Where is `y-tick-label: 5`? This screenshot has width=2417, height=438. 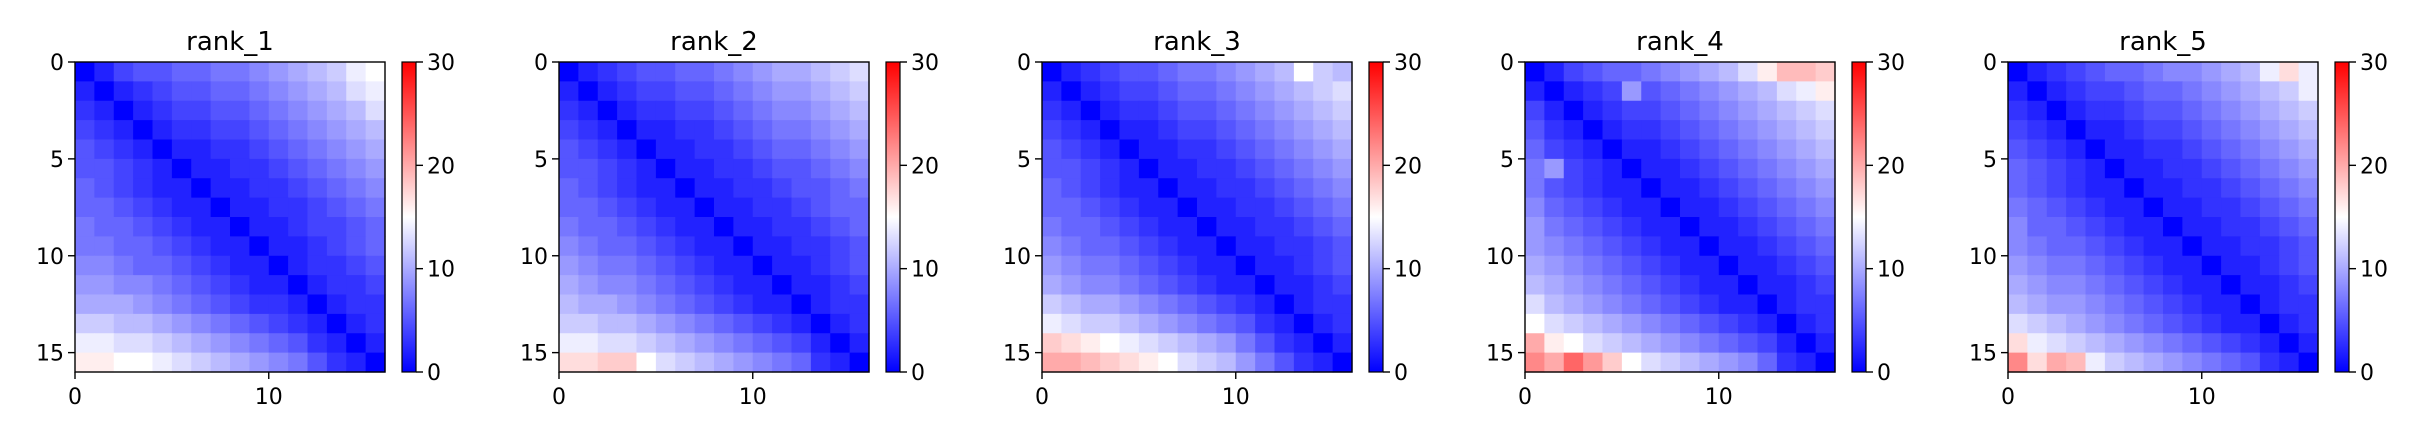
y-tick-label: 5 is located at coordinates (1024, 160).